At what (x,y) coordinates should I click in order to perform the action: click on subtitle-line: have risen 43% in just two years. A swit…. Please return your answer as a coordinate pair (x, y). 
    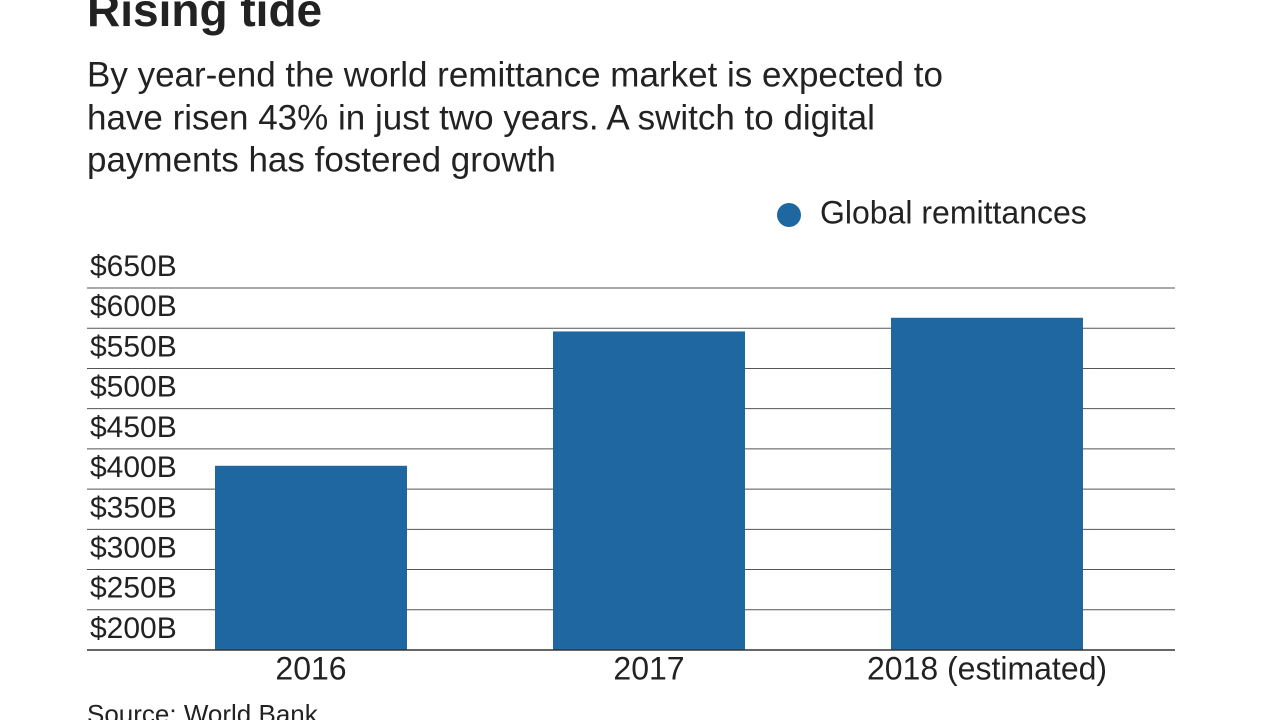
    Looking at the image, I should click on (481, 117).